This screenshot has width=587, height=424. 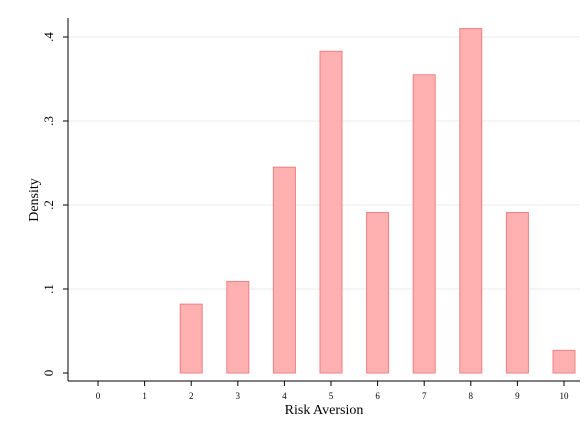 What do you see at coordinates (98, 396) in the screenshot?
I see `x-tick-label-0: 0` at bounding box center [98, 396].